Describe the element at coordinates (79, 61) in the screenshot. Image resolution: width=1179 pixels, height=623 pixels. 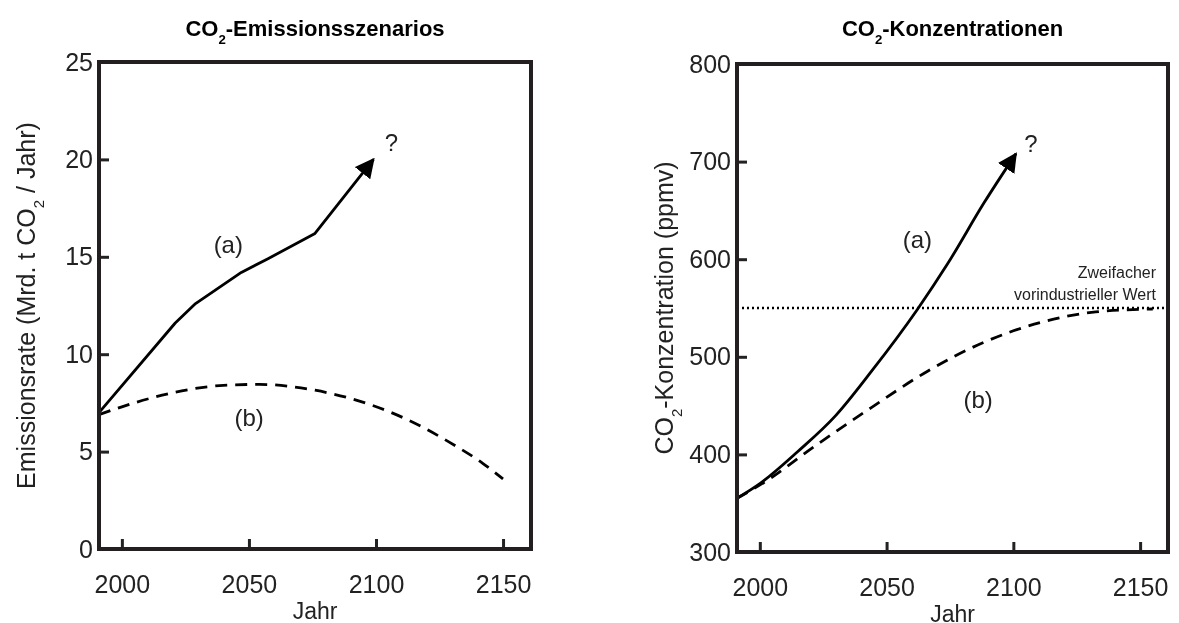
I see `y-tick-label: 25` at that location.